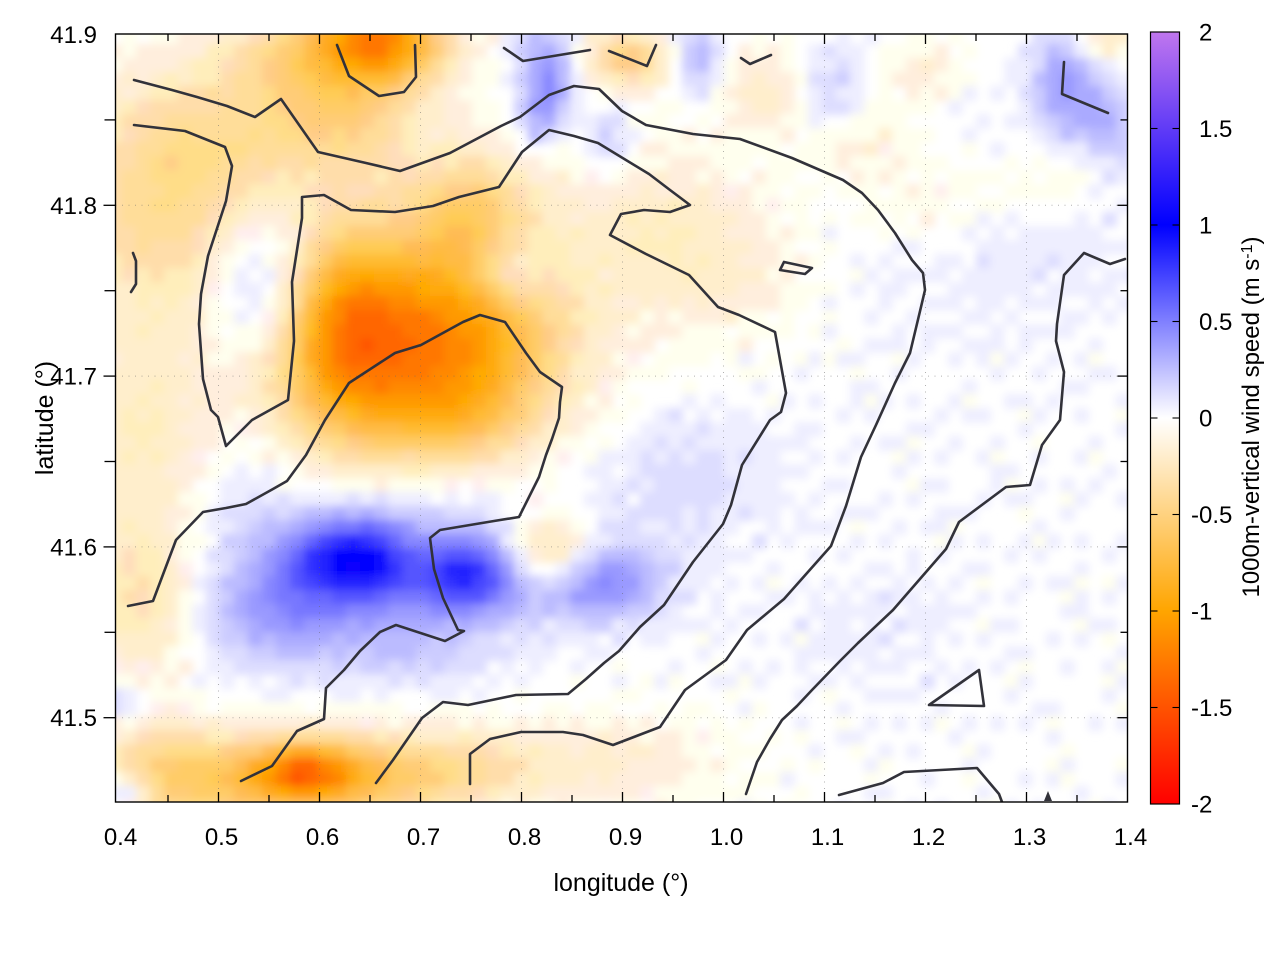  What do you see at coordinates (73, 206) in the screenshot?
I see `svg-text: 41.8` at bounding box center [73, 206].